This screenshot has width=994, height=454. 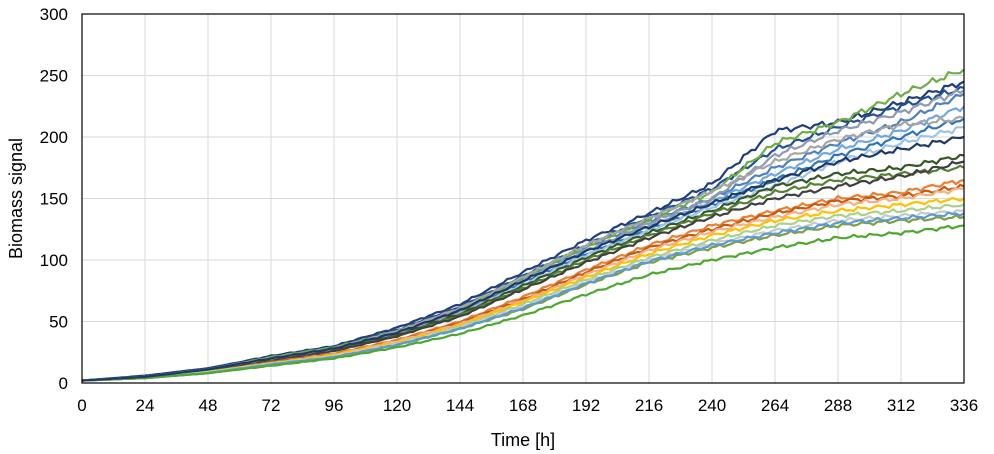 I want to click on x-tick-label: 336, so click(x=964, y=405).